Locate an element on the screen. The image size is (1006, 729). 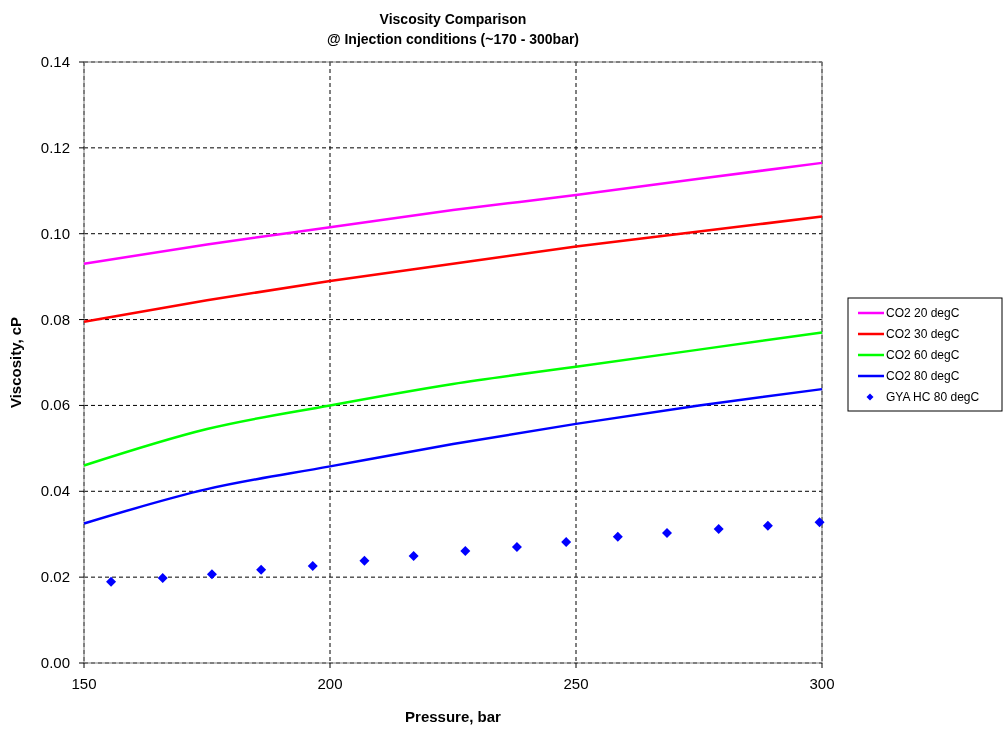
legend-label: CO2 60 degC is located at coordinates (923, 355).